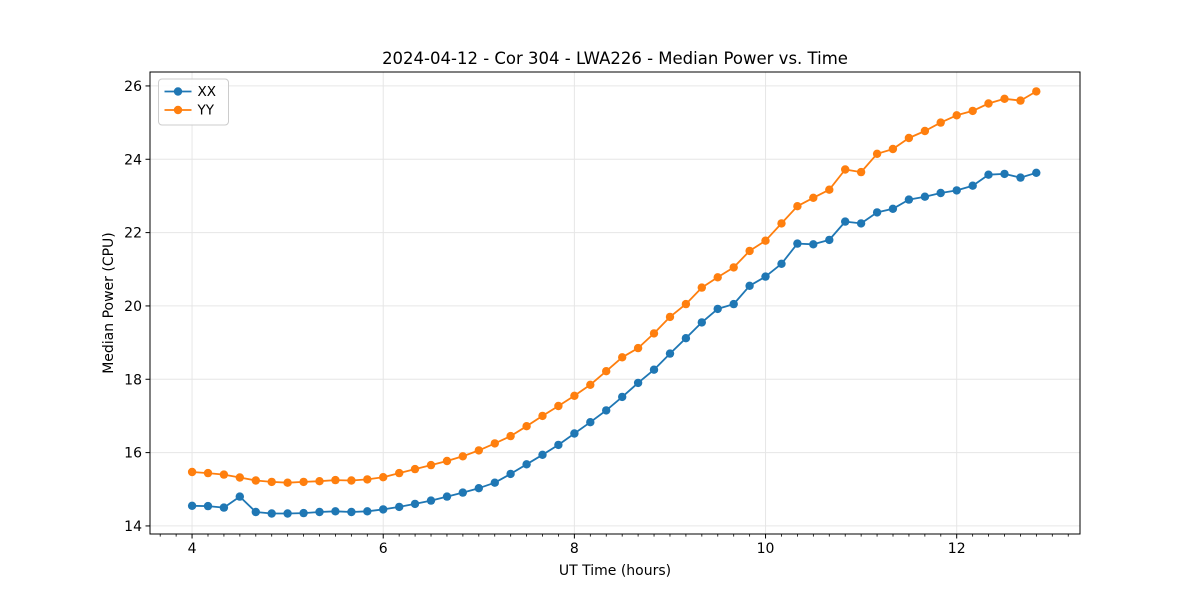  What do you see at coordinates (207, 92) in the screenshot?
I see `legend-label: XX` at bounding box center [207, 92].